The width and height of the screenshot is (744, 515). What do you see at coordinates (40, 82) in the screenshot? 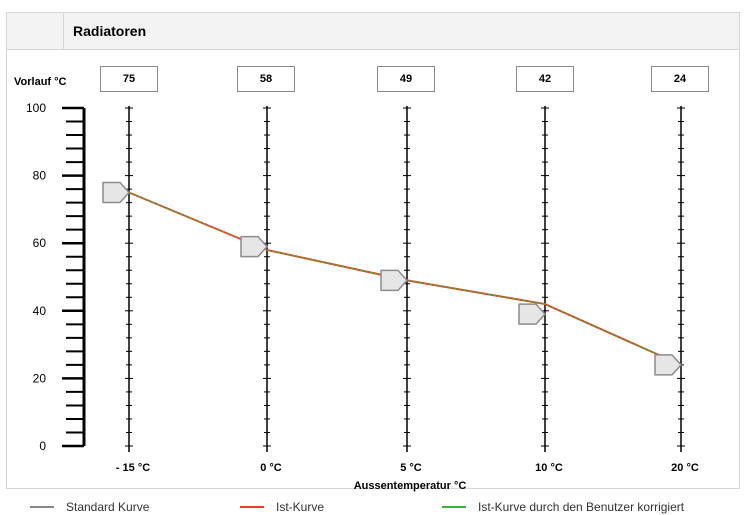
I see `vorlauf-label: Vorlauf °C` at bounding box center [40, 82].